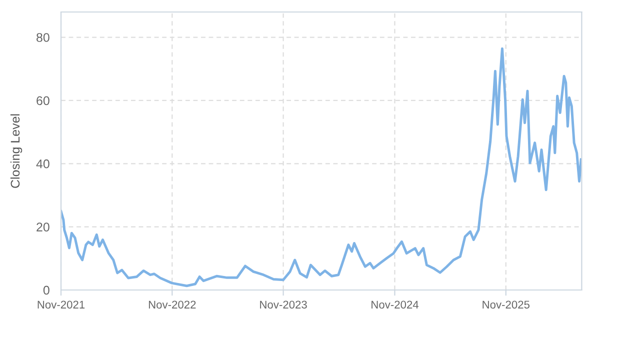  Describe the element at coordinates (395, 304) in the screenshot. I see `x-tick-label: Nov-2024` at that location.